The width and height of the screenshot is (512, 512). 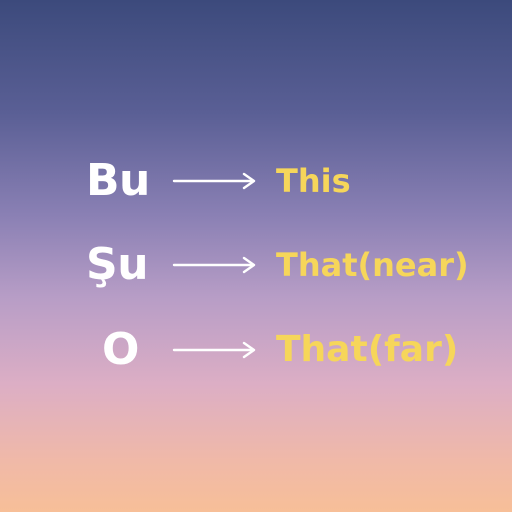 What do you see at coordinates (372, 265) in the screenshot?
I see `english-meaning: That(near)` at bounding box center [372, 265].